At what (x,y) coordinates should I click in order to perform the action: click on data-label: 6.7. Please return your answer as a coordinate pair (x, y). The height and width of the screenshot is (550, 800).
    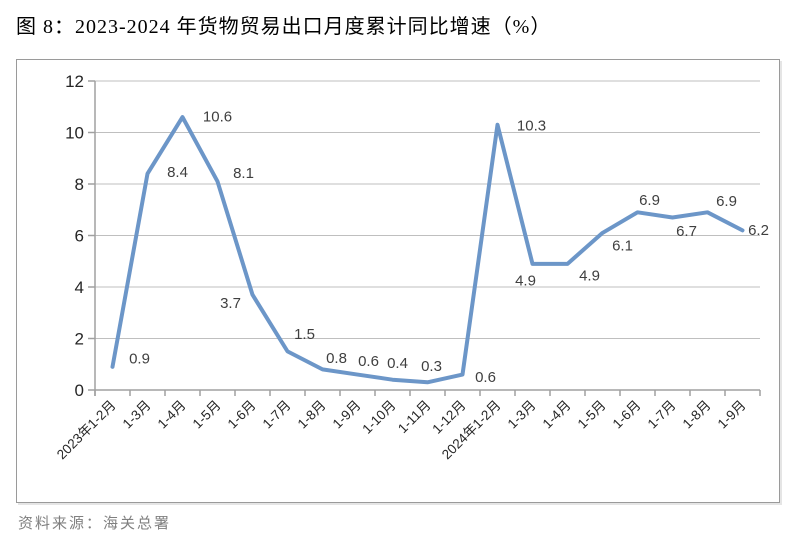
    Looking at the image, I should click on (686, 231).